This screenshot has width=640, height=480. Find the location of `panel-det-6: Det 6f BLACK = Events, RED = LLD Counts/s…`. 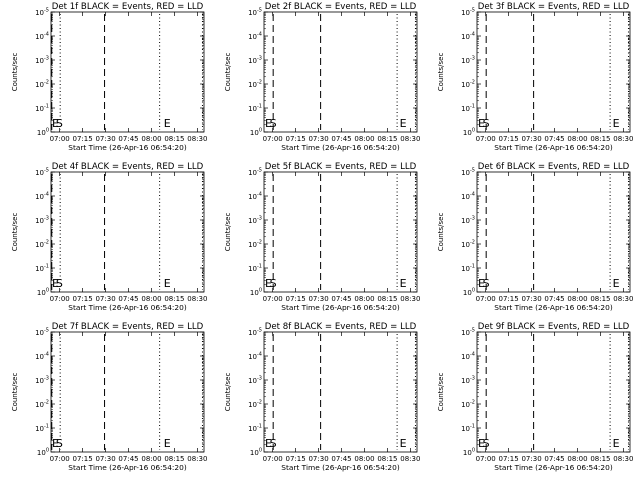

panel-det-6: Det 6f BLACK = Events, RED = LLD Counts/s… is located at coordinates (535, 237).